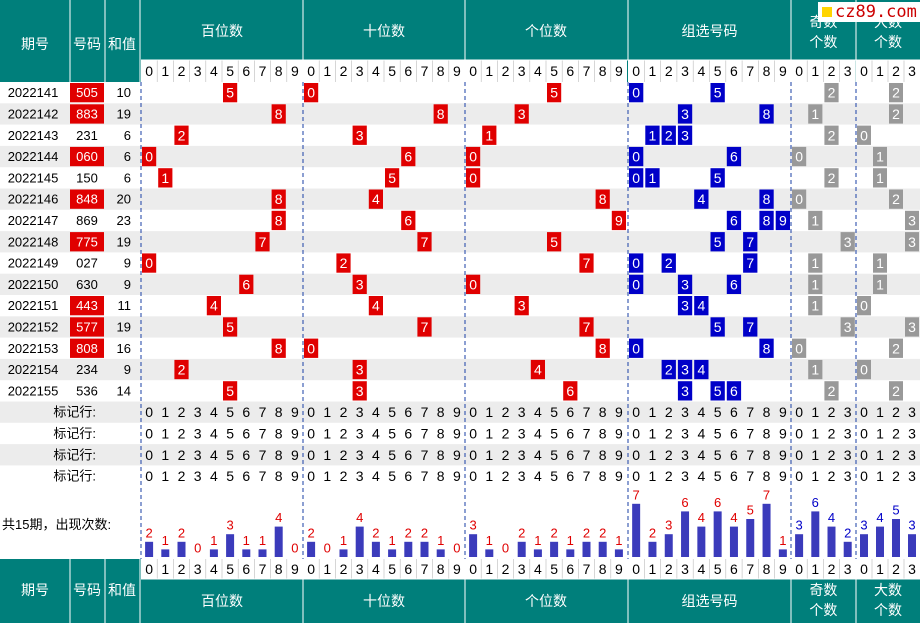 This screenshot has height=623, width=920. I want to click on digit-footer-ge-5: 5, so click(554, 569).